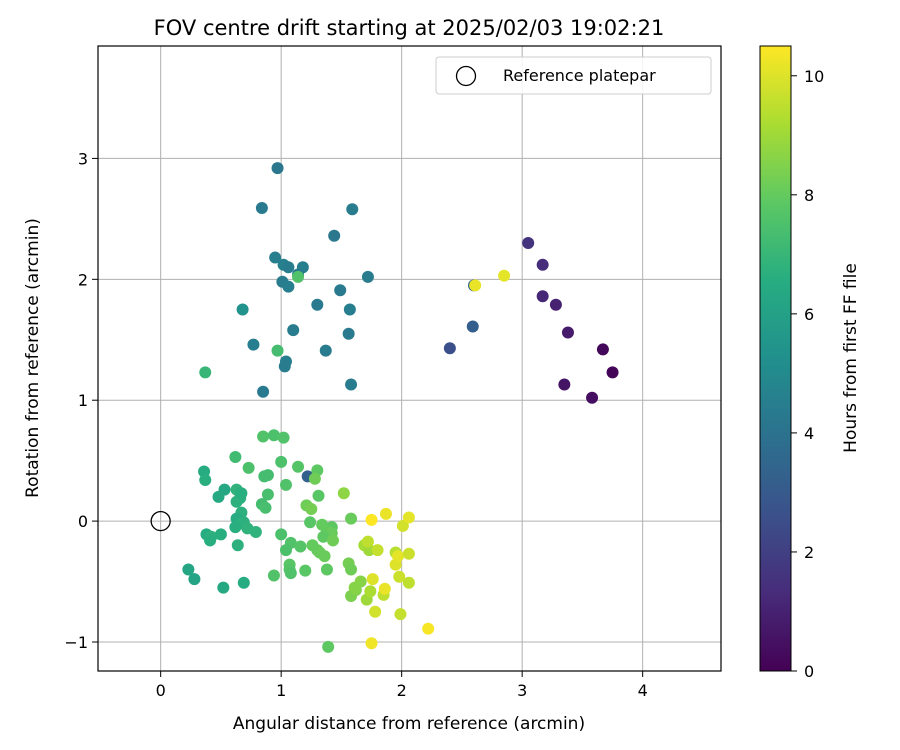  I want to click on reference-platepar-marker, so click(160, 521).